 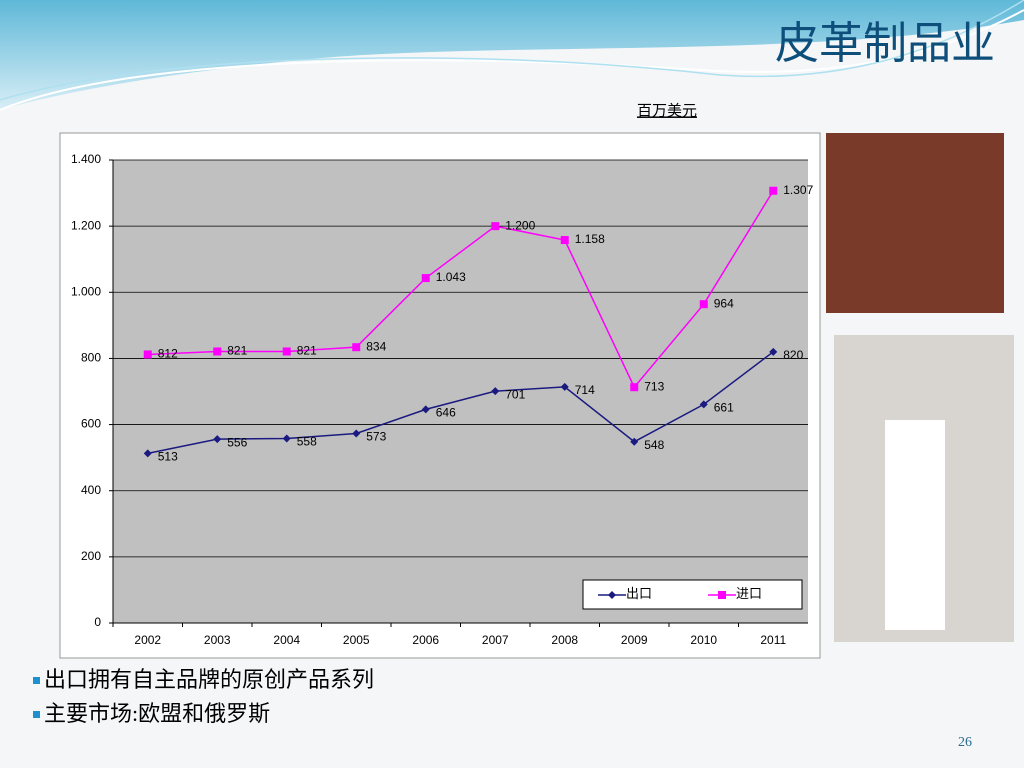 I want to click on y-tick-label: 200, so click(x=91, y=556).